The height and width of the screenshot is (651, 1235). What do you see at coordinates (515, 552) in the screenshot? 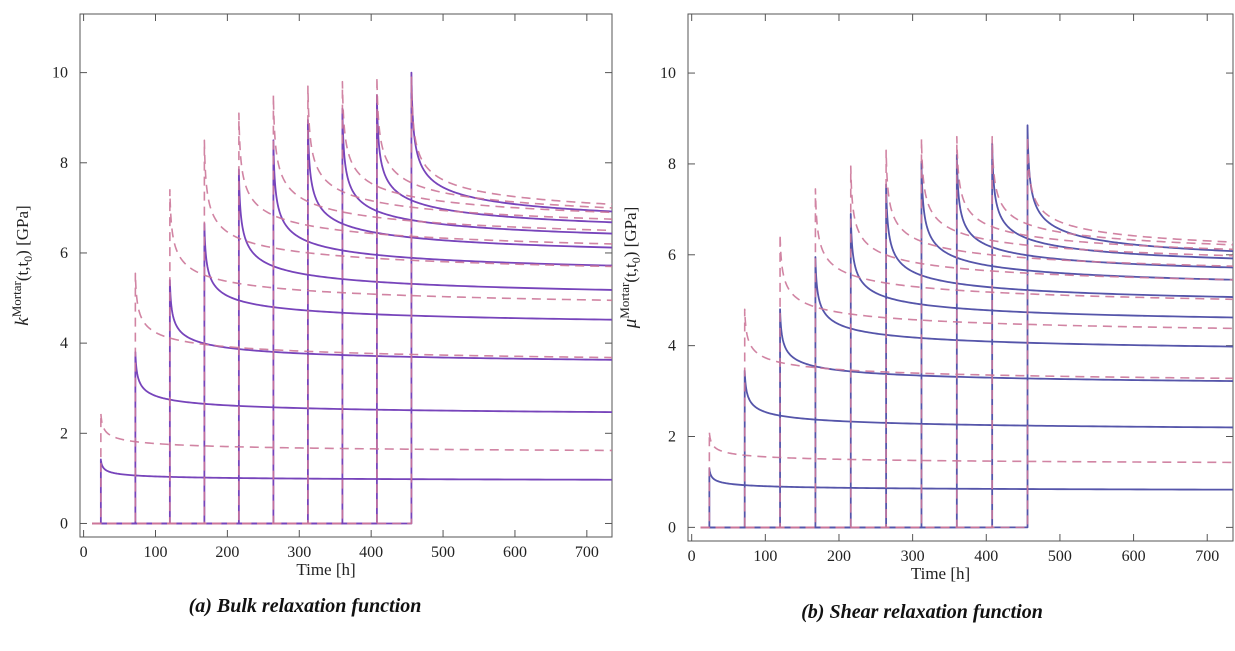
I see `bulk-x-tick-label: 600` at bounding box center [515, 552].